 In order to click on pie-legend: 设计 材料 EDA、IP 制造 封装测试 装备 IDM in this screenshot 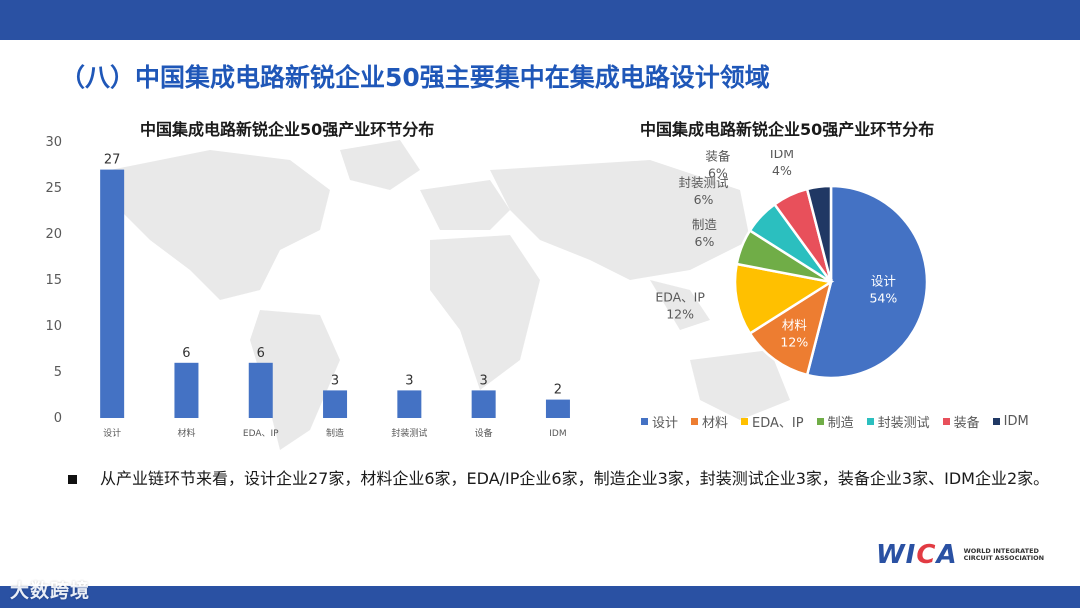, I will do `click(835, 421)`.